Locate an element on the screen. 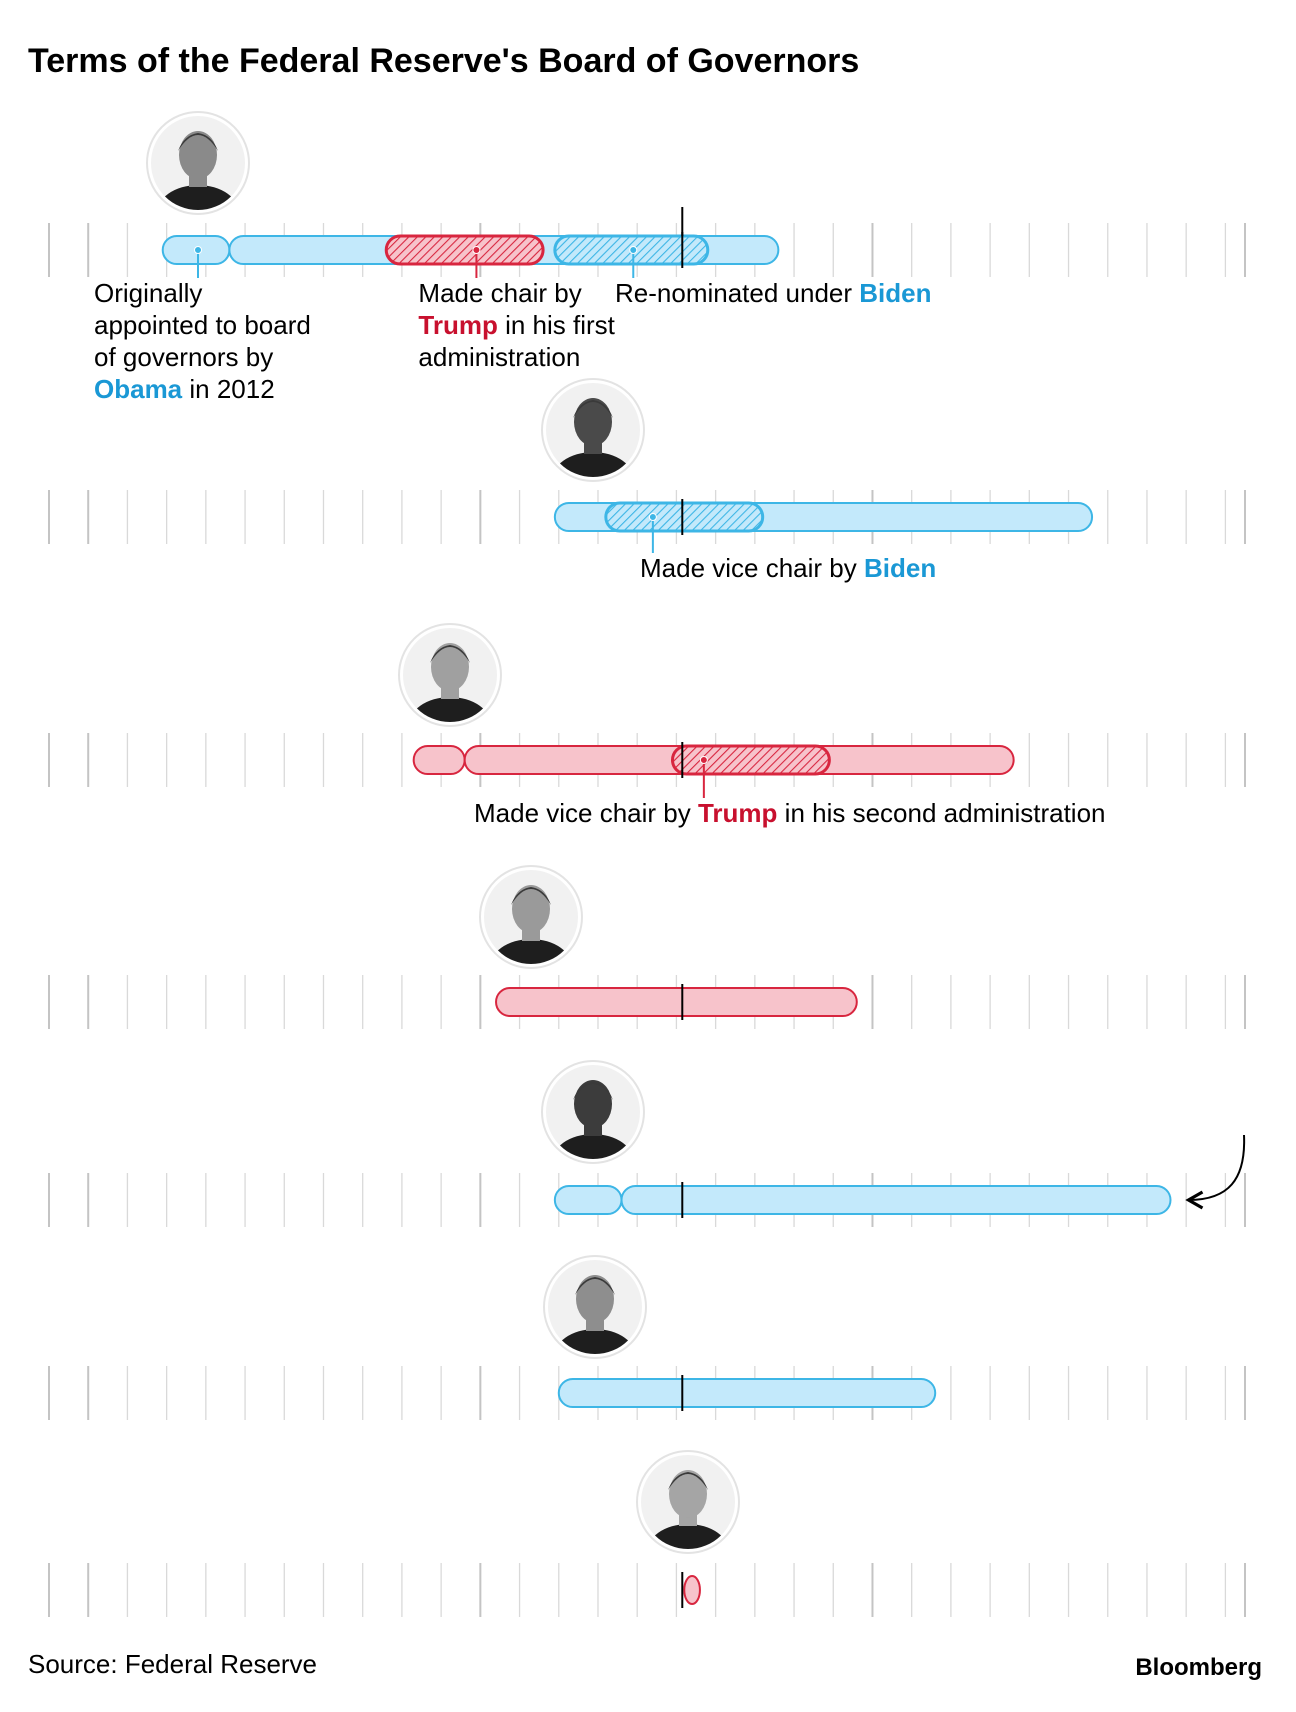 The image size is (1296, 1712). annotation-text: appointed to board is located at coordinates (202, 325).